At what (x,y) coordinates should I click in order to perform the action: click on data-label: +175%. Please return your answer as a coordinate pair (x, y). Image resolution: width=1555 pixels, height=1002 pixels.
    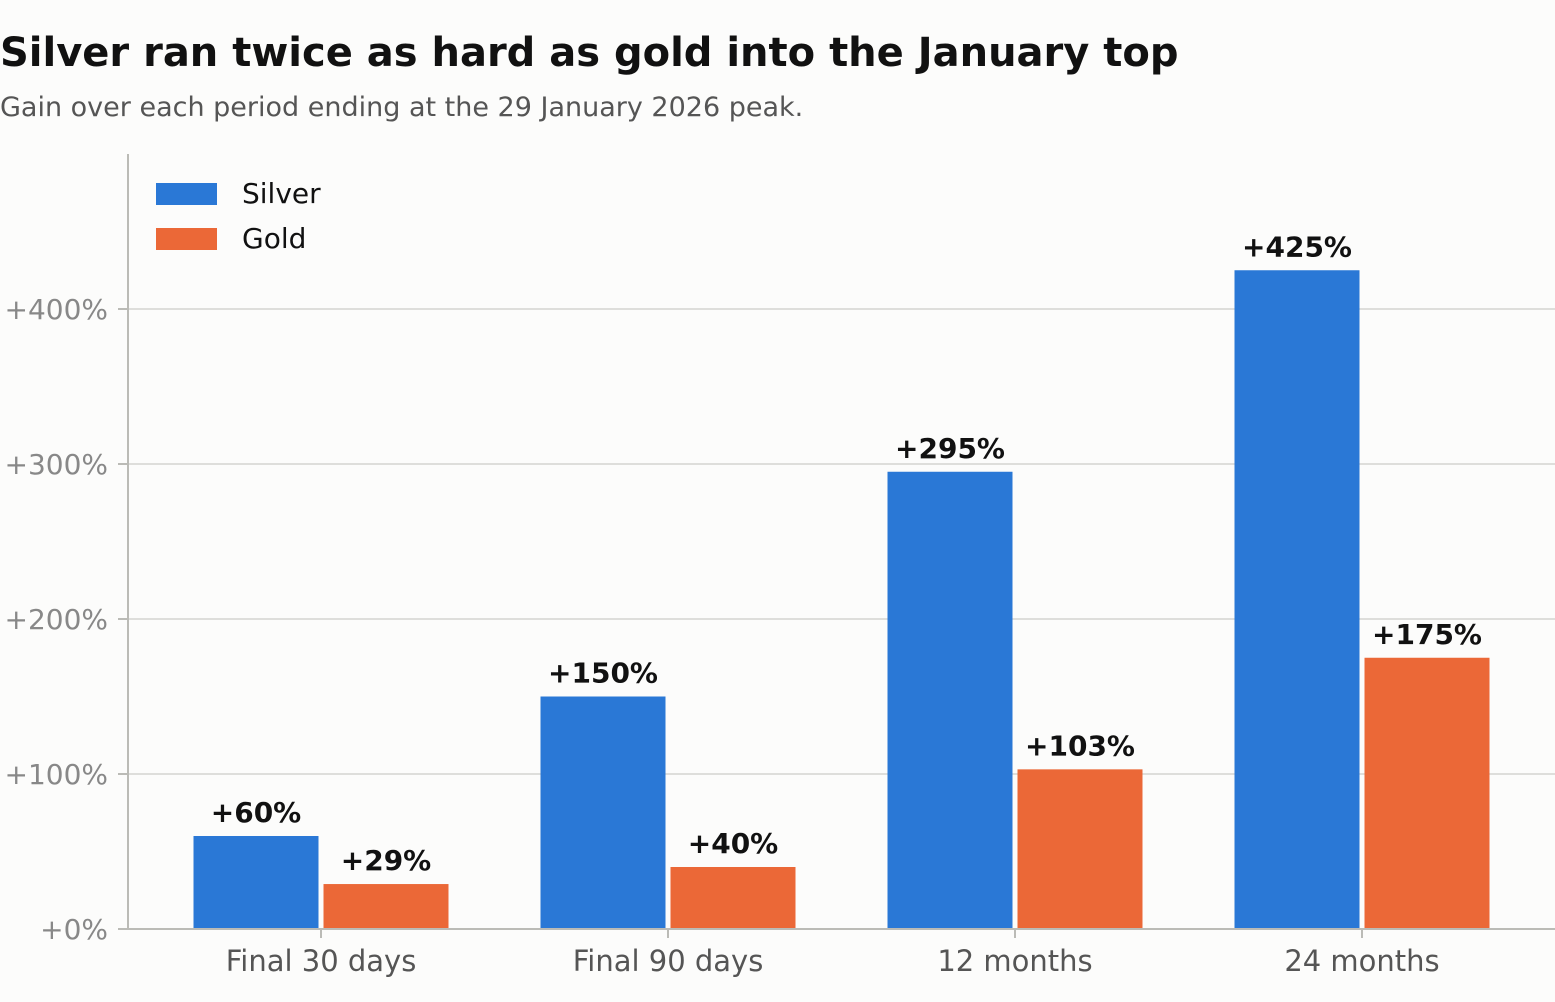
    Looking at the image, I should click on (1427, 634).